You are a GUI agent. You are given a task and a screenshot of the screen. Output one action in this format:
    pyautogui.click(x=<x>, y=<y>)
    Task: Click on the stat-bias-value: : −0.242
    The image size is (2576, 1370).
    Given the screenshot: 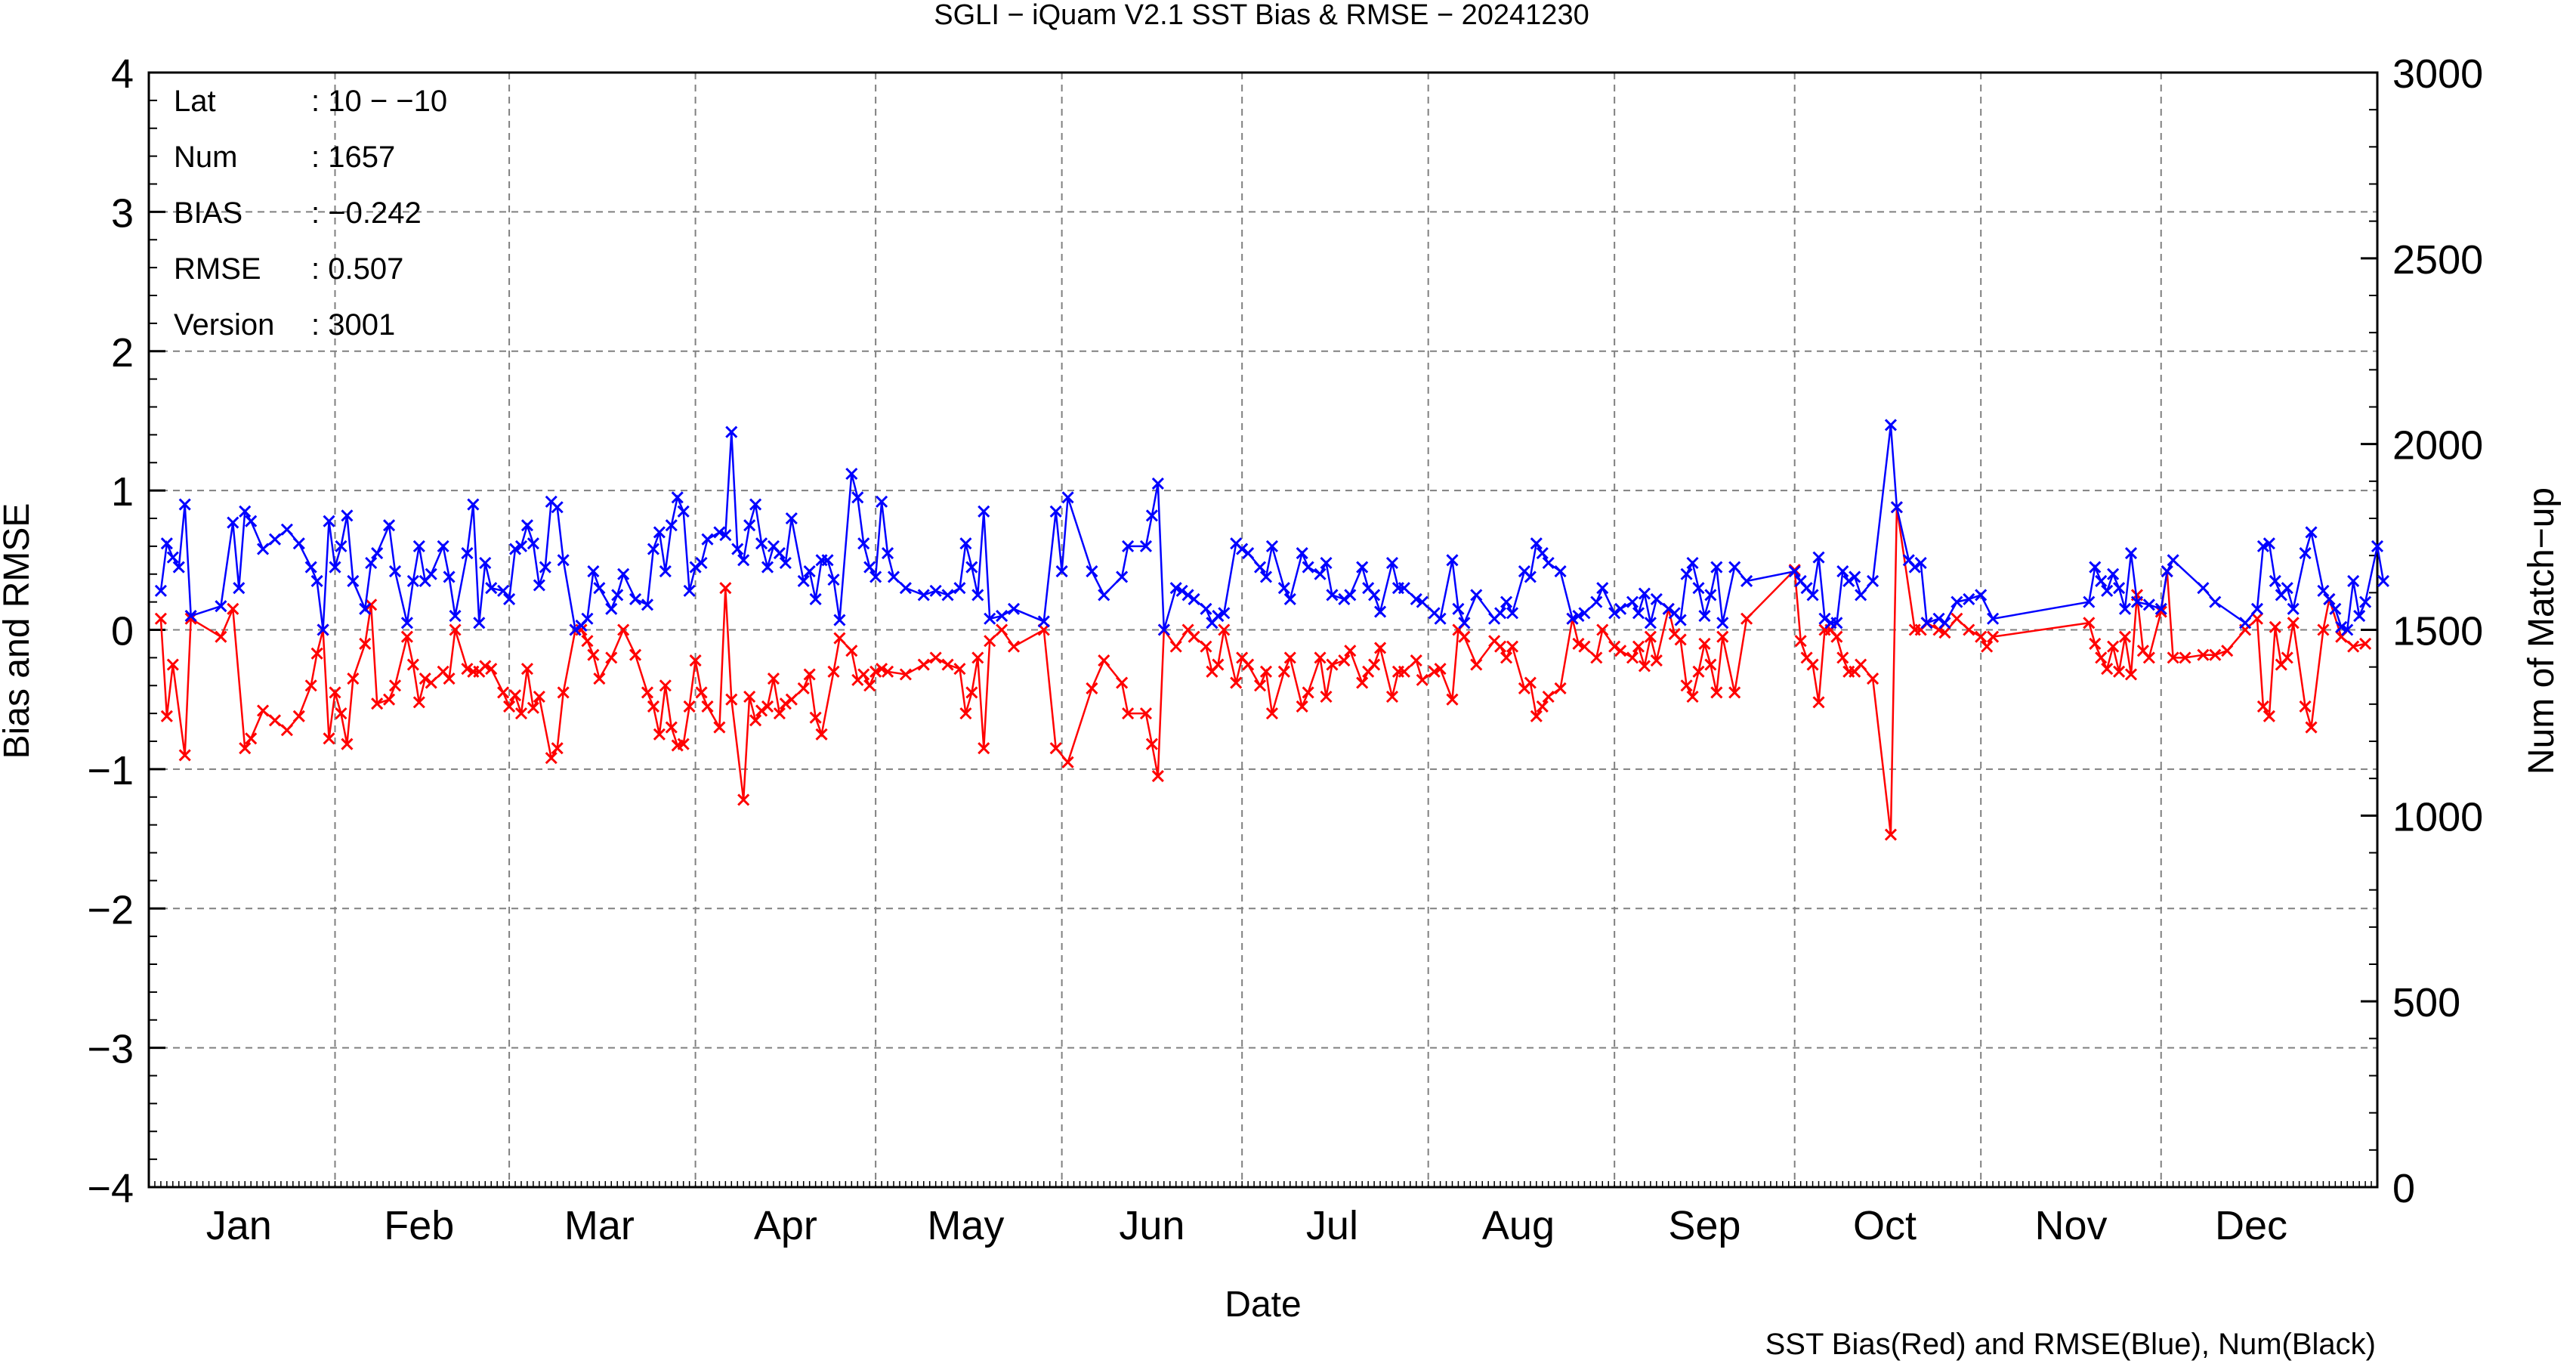 What is the action you would take?
    pyautogui.click(x=366, y=213)
    